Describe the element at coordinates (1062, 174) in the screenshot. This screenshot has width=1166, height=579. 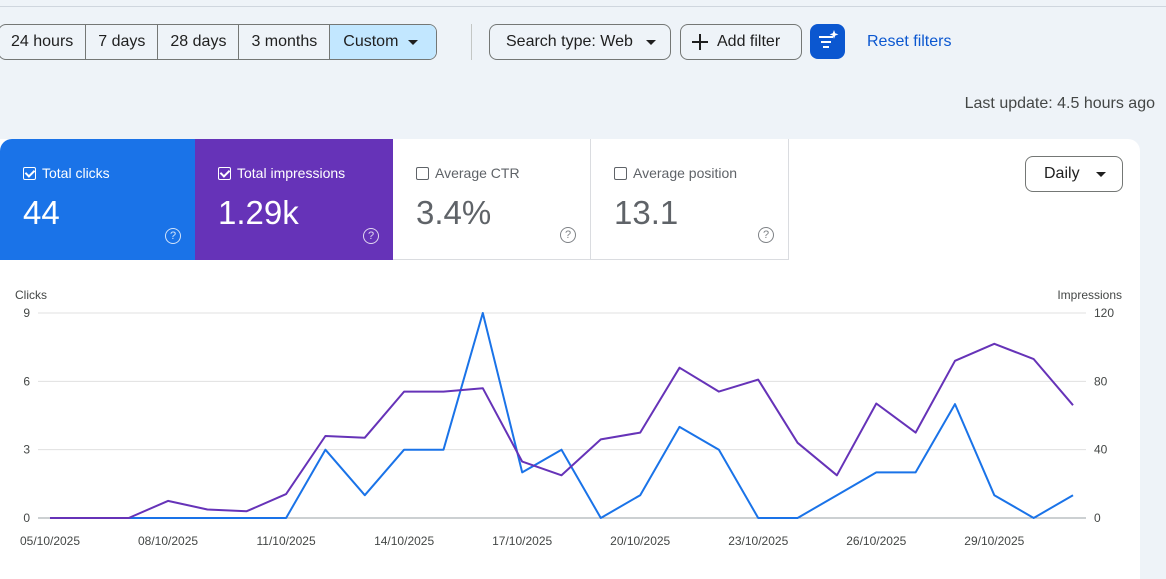
I see `granularity-label: Daily` at that location.